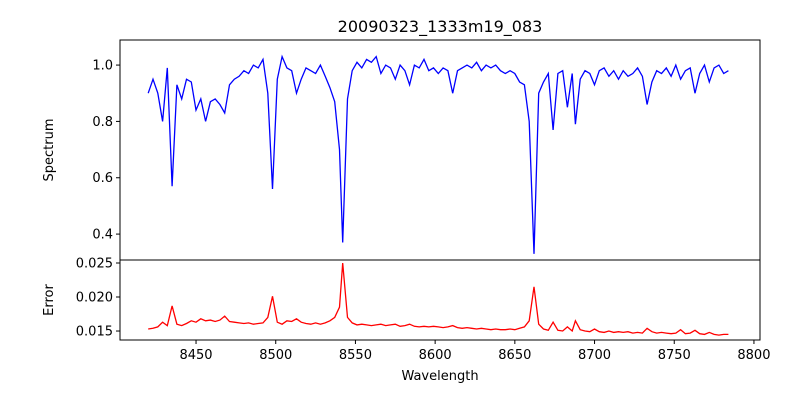 The width and height of the screenshot is (800, 400). What do you see at coordinates (514, 355) in the screenshot?
I see `x-tick-label: 8650` at bounding box center [514, 355].